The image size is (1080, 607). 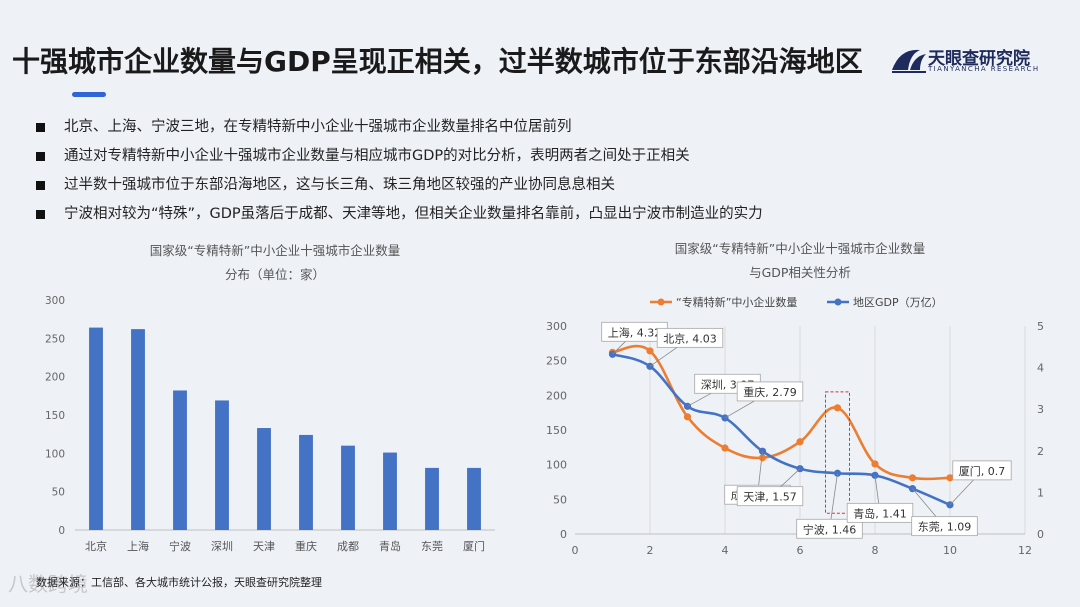 I want to click on legend-orange-label: “专精特新”中小企业数量, so click(x=736, y=302).